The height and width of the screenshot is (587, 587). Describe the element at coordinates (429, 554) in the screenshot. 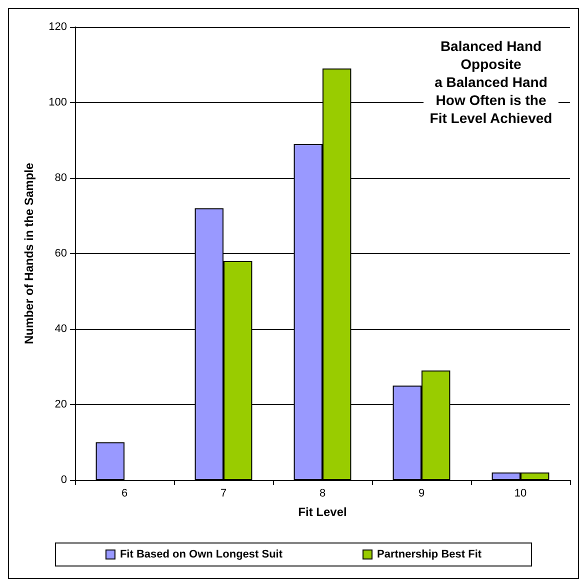

I see `legend-label: Partnership Best Fit` at that location.